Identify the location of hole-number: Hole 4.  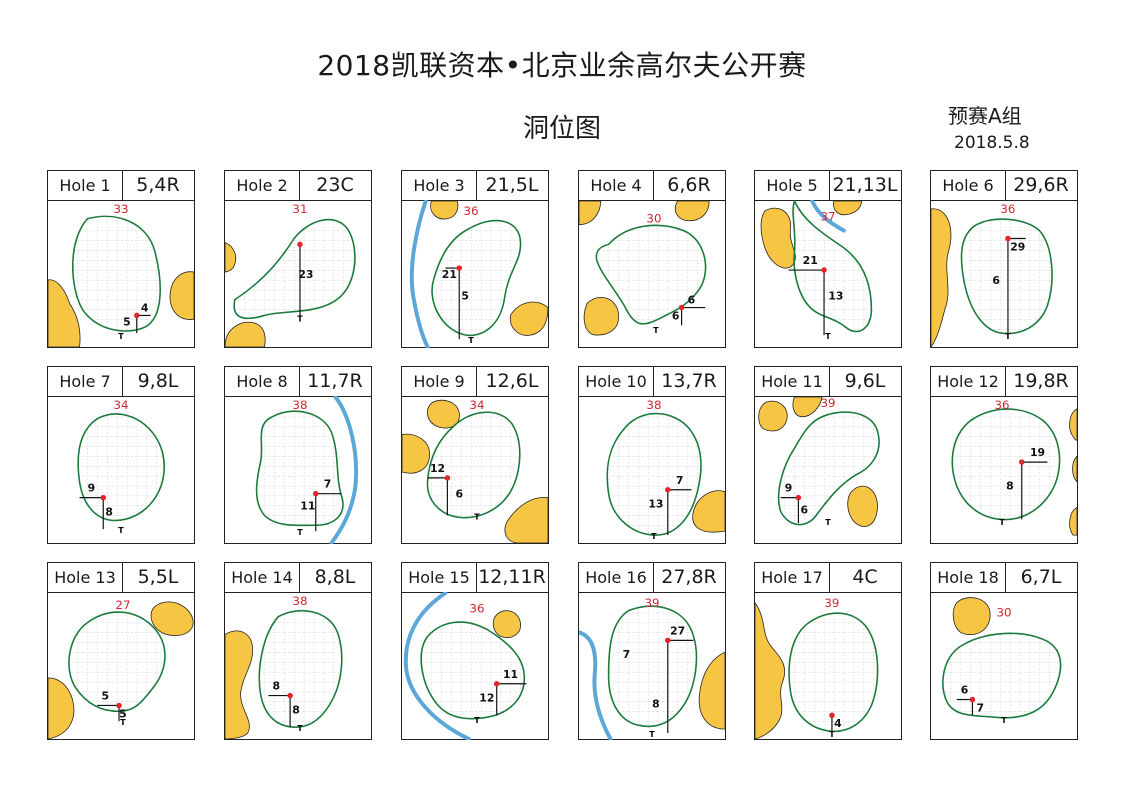
(616, 185).